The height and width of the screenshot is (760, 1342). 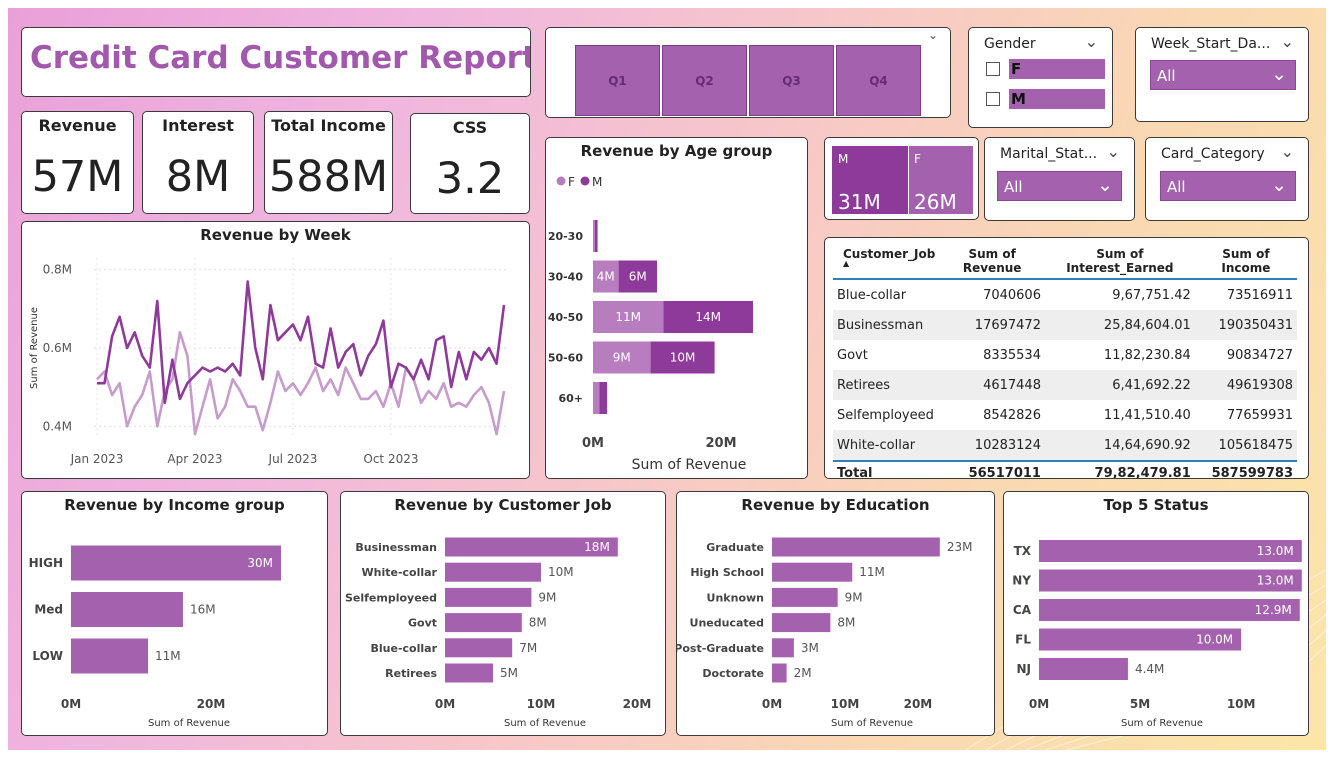 I want to click on gender-m-option: M, so click(x=1057, y=99).